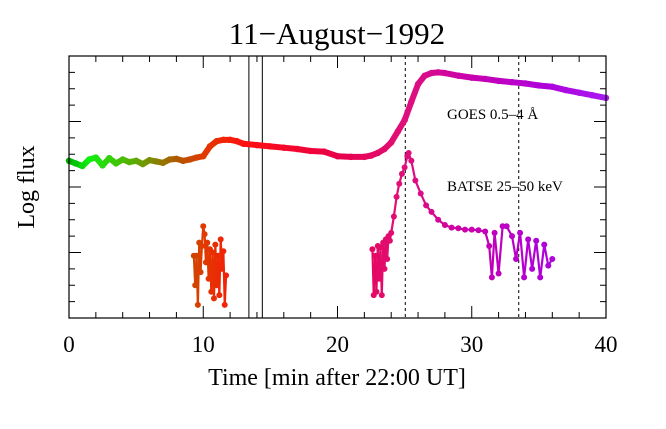  I want to click on x-axis-label: Time [min after 22:00 UT], so click(337, 378).